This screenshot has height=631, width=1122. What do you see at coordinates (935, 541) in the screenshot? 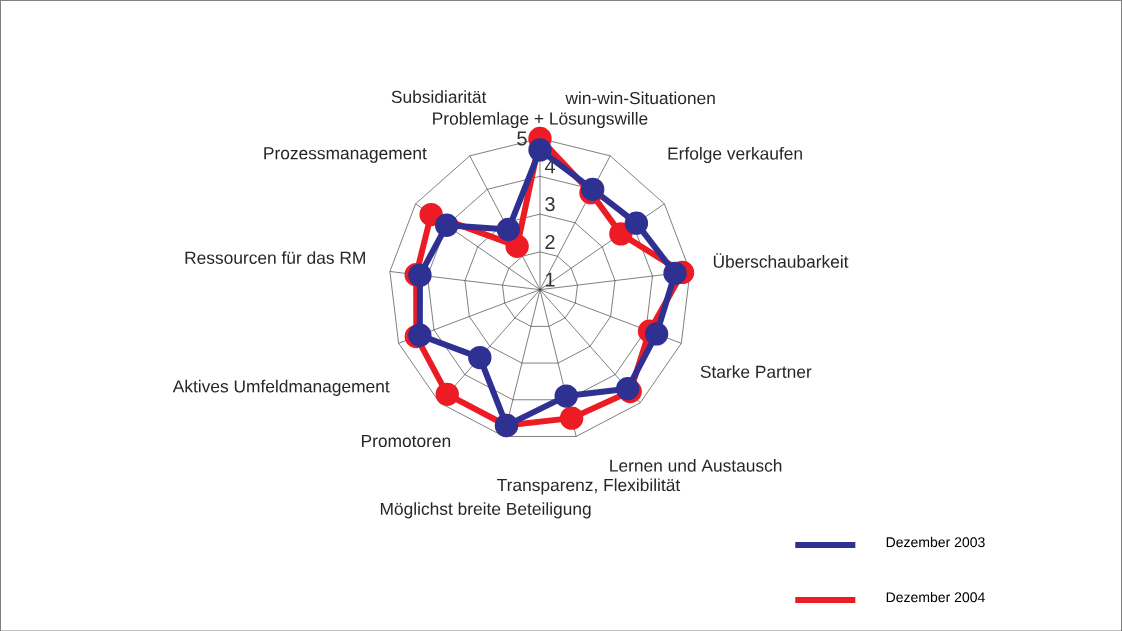
I see `legend-label: Dezember 2003` at bounding box center [935, 541].